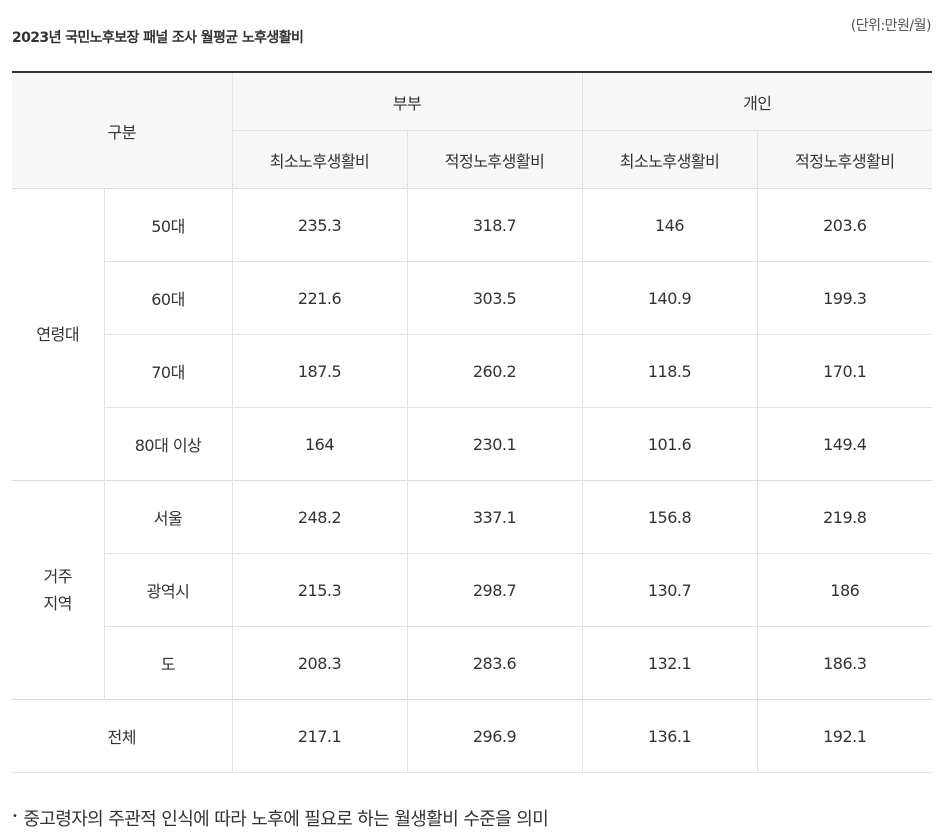 The height and width of the screenshot is (837, 943). What do you see at coordinates (407, 101) in the screenshot?
I see `header-group-couple: 부부` at bounding box center [407, 101].